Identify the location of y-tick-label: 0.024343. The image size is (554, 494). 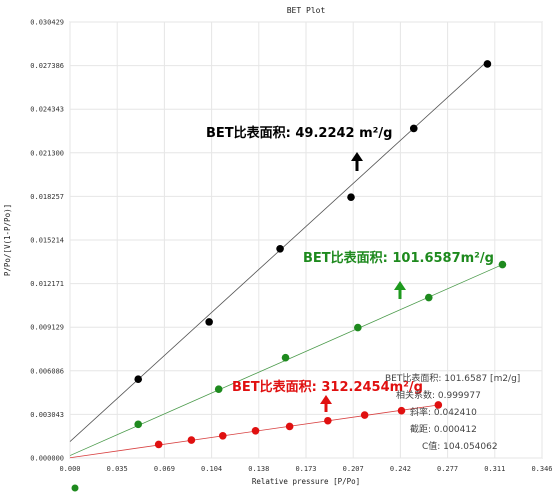
(47, 110).